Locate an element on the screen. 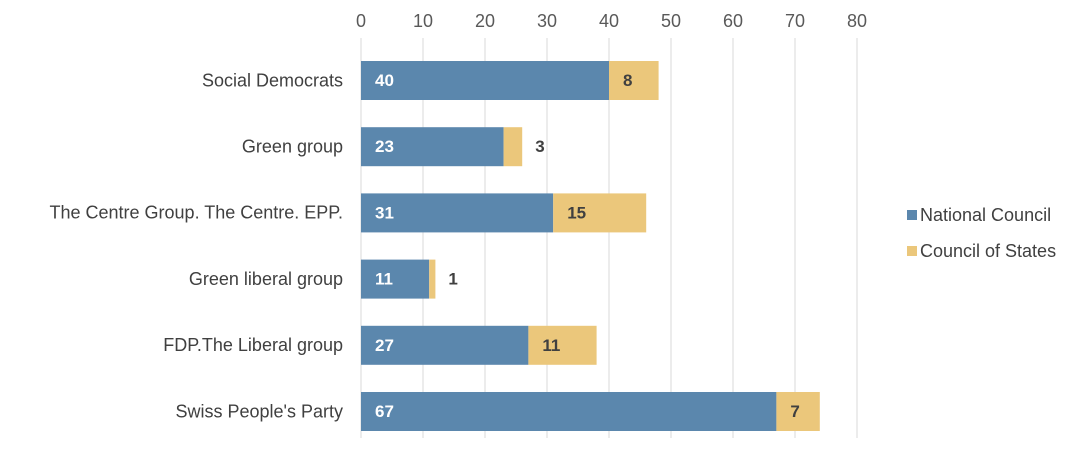  legend-label: Council of States is located at coordinates (988, 251).